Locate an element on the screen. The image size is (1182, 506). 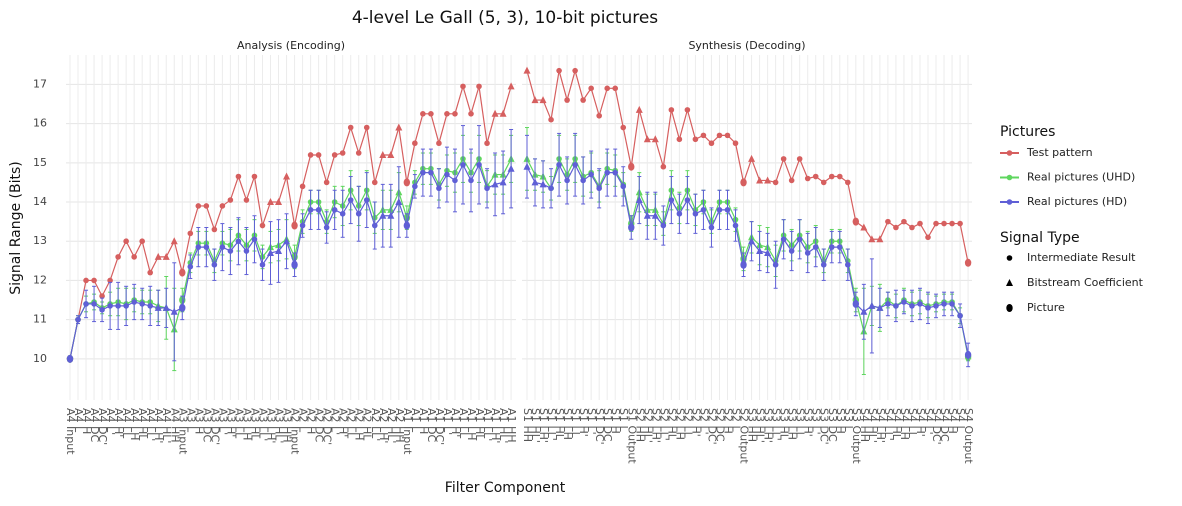
x-tick-label: S1 H is located at coordinates (615, 421).